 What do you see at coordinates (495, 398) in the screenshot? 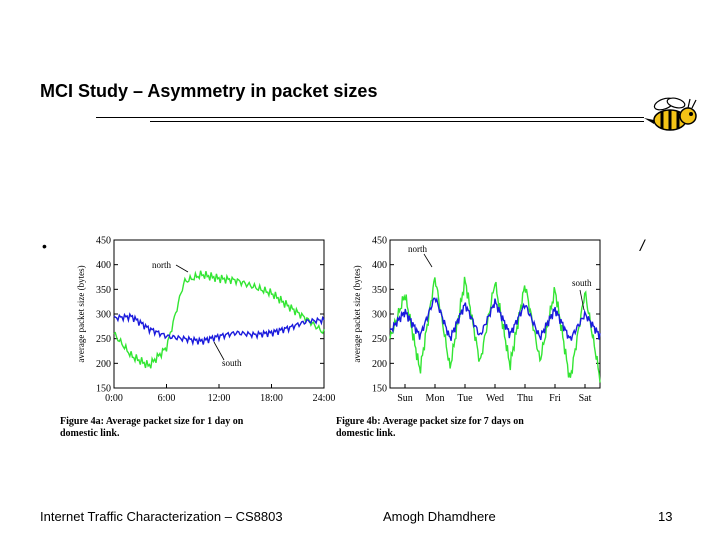
I see `x-tick-label: Wed` at bounding box center [495, 398].